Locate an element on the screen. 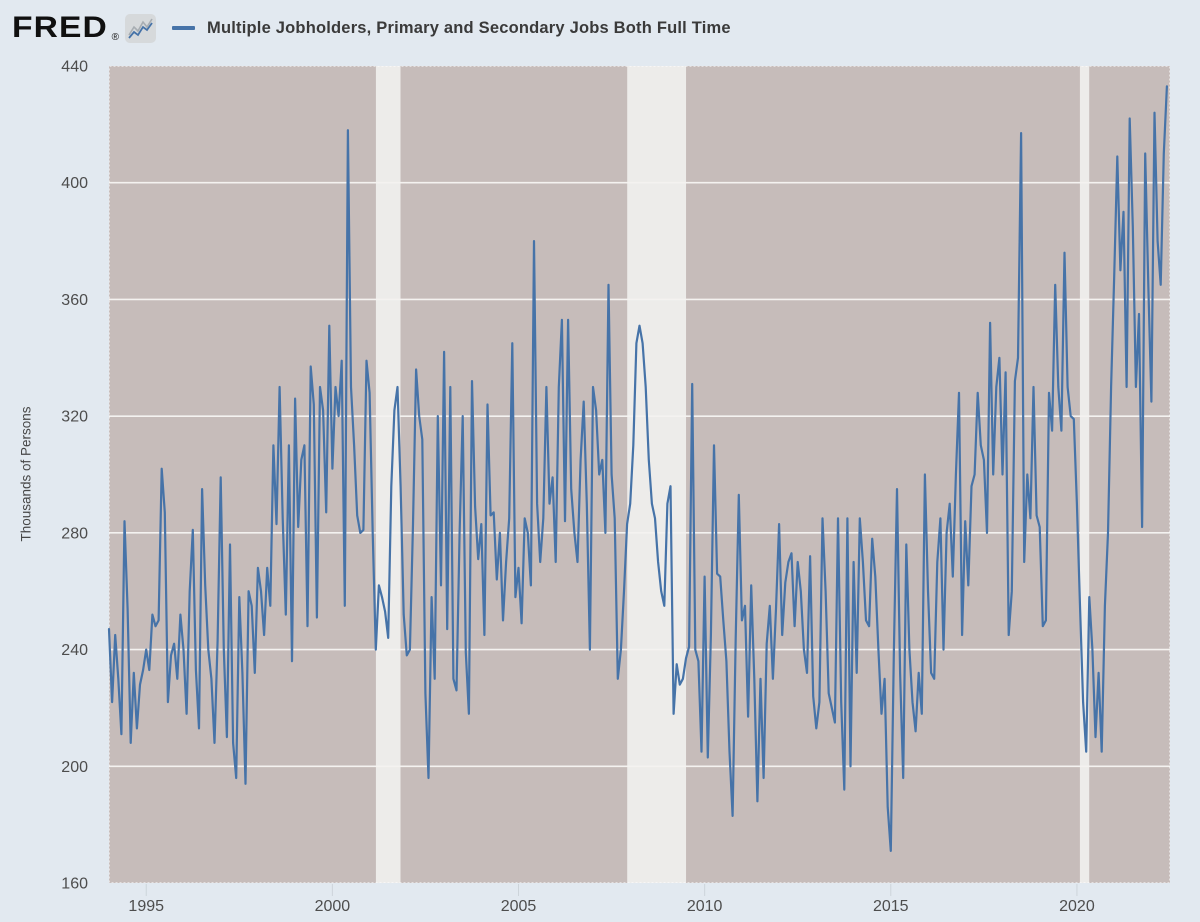  fred-logo: FRED ® is located at coordinates (65, 28).